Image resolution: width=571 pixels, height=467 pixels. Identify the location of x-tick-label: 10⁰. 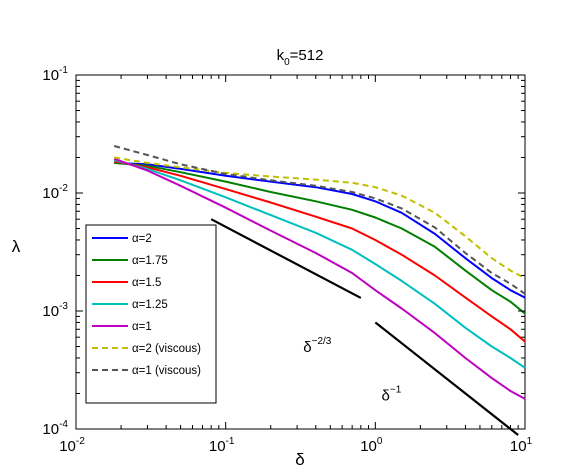
(371, 445).